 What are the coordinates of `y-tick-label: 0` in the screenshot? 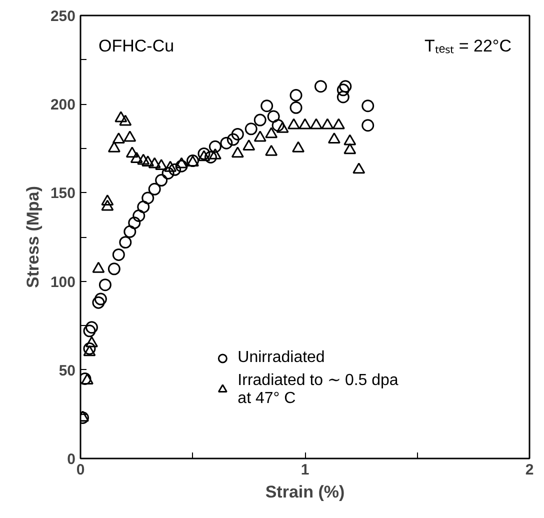 It's located at (71, 459).